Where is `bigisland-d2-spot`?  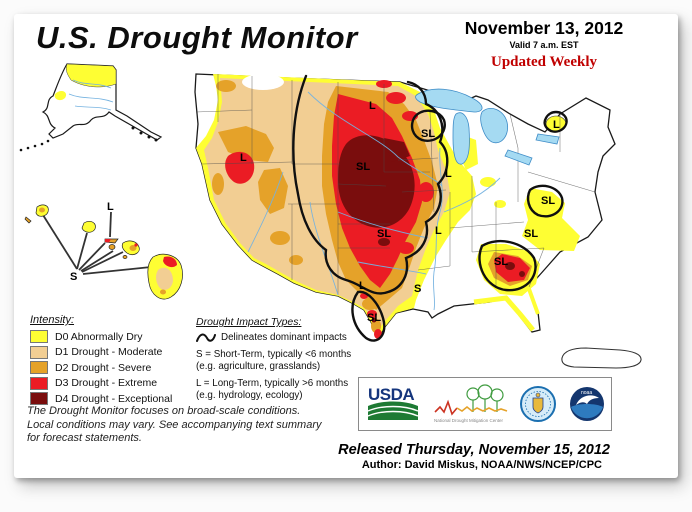 bigisland-d2-spot is located at coordinates (163, 292).